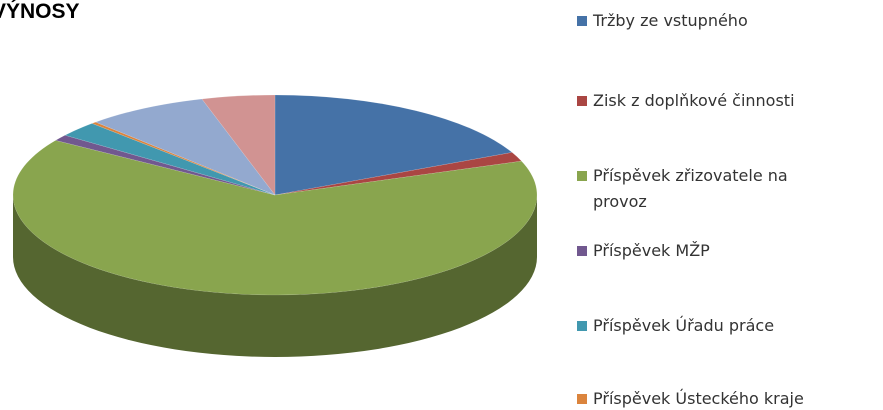 The height and width of the screenshot is (410, 883). Describe the element at coordinates (684, 325) in the screenshot. I see `legend-label: Příspěvek Úřadu práce` at that location.